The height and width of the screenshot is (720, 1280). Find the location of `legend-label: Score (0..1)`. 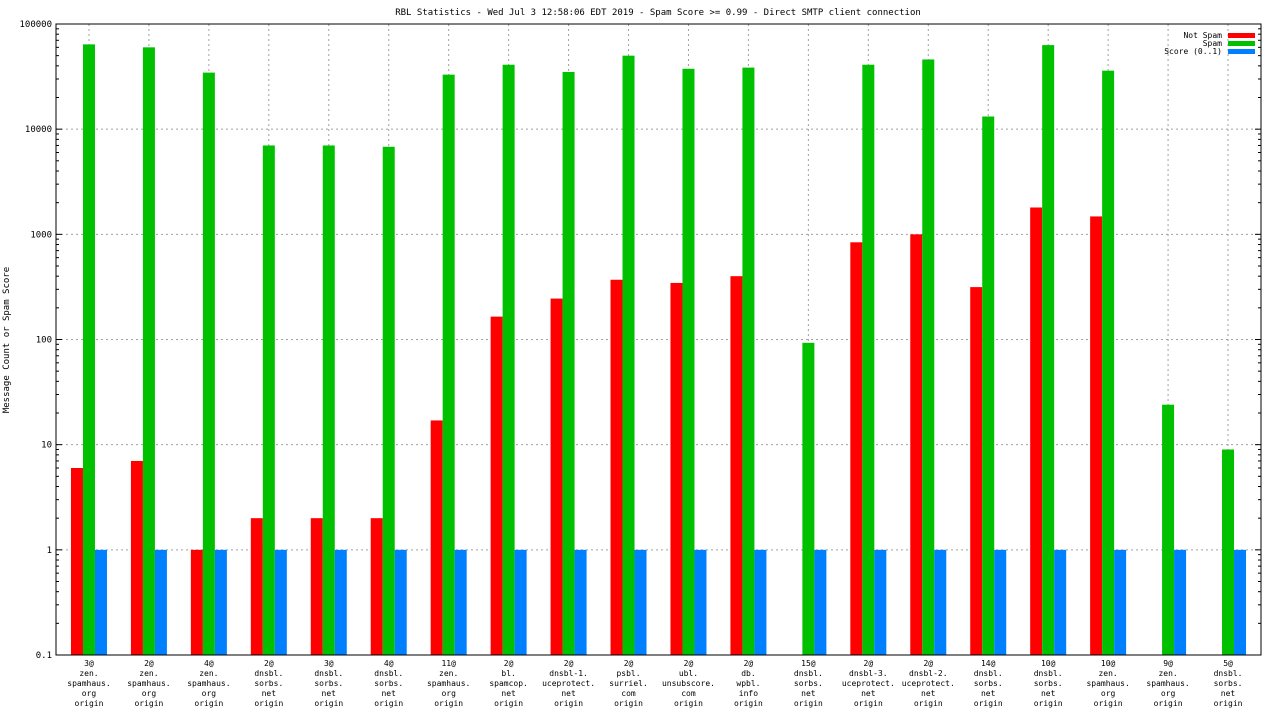

legend-label: Score (0..1) is located at coordinates (1193, 51).